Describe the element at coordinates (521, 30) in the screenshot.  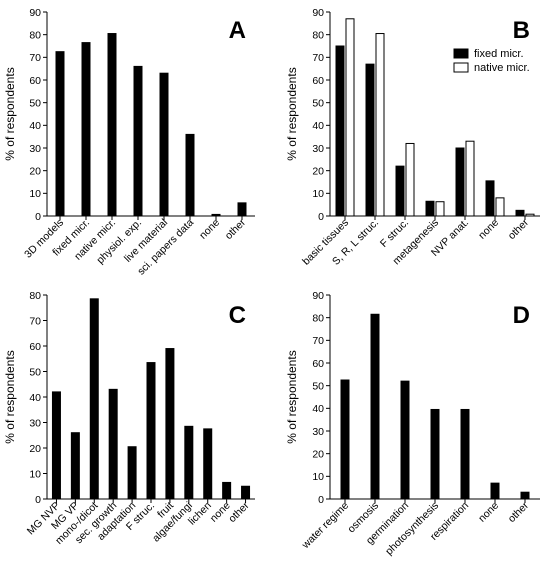
I see `panel-letter: B` at that location.